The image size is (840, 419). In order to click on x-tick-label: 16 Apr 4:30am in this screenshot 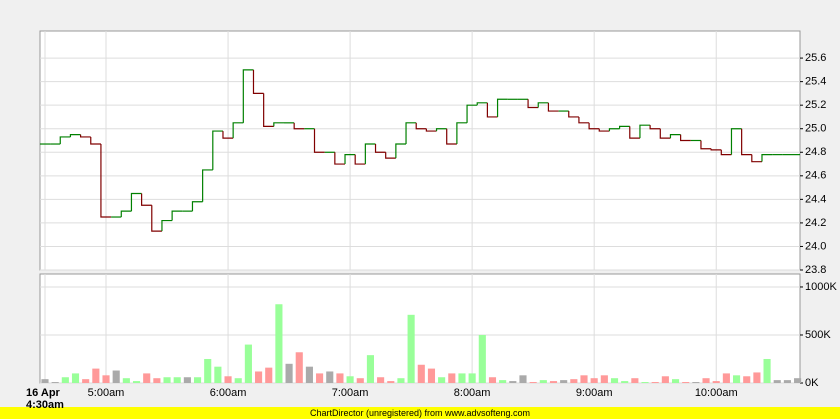, I will do `click(45, 399)`.